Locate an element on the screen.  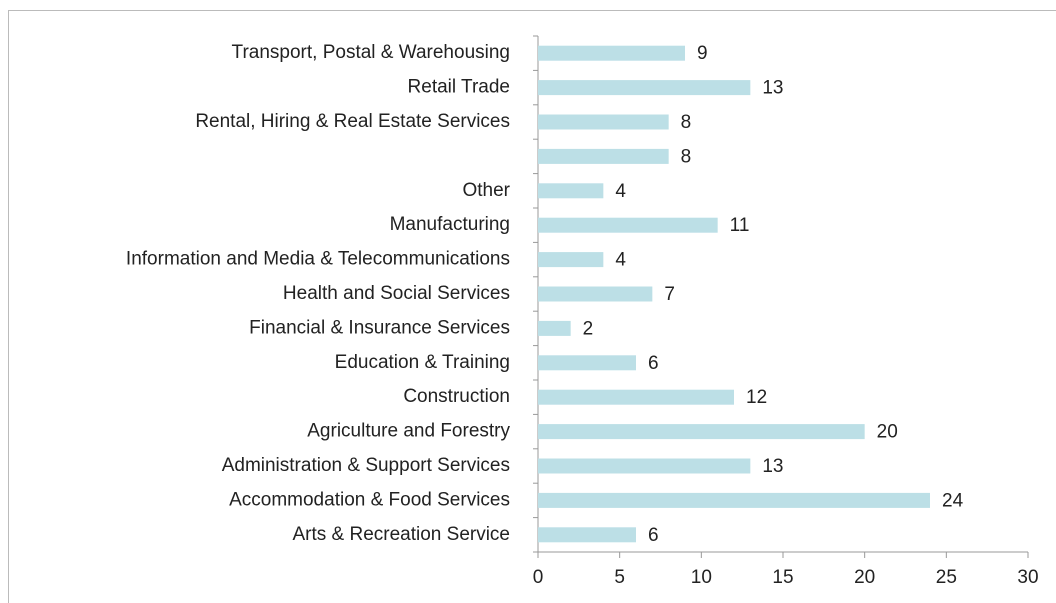
data-label: 20 is located at coordinates (887, 432).